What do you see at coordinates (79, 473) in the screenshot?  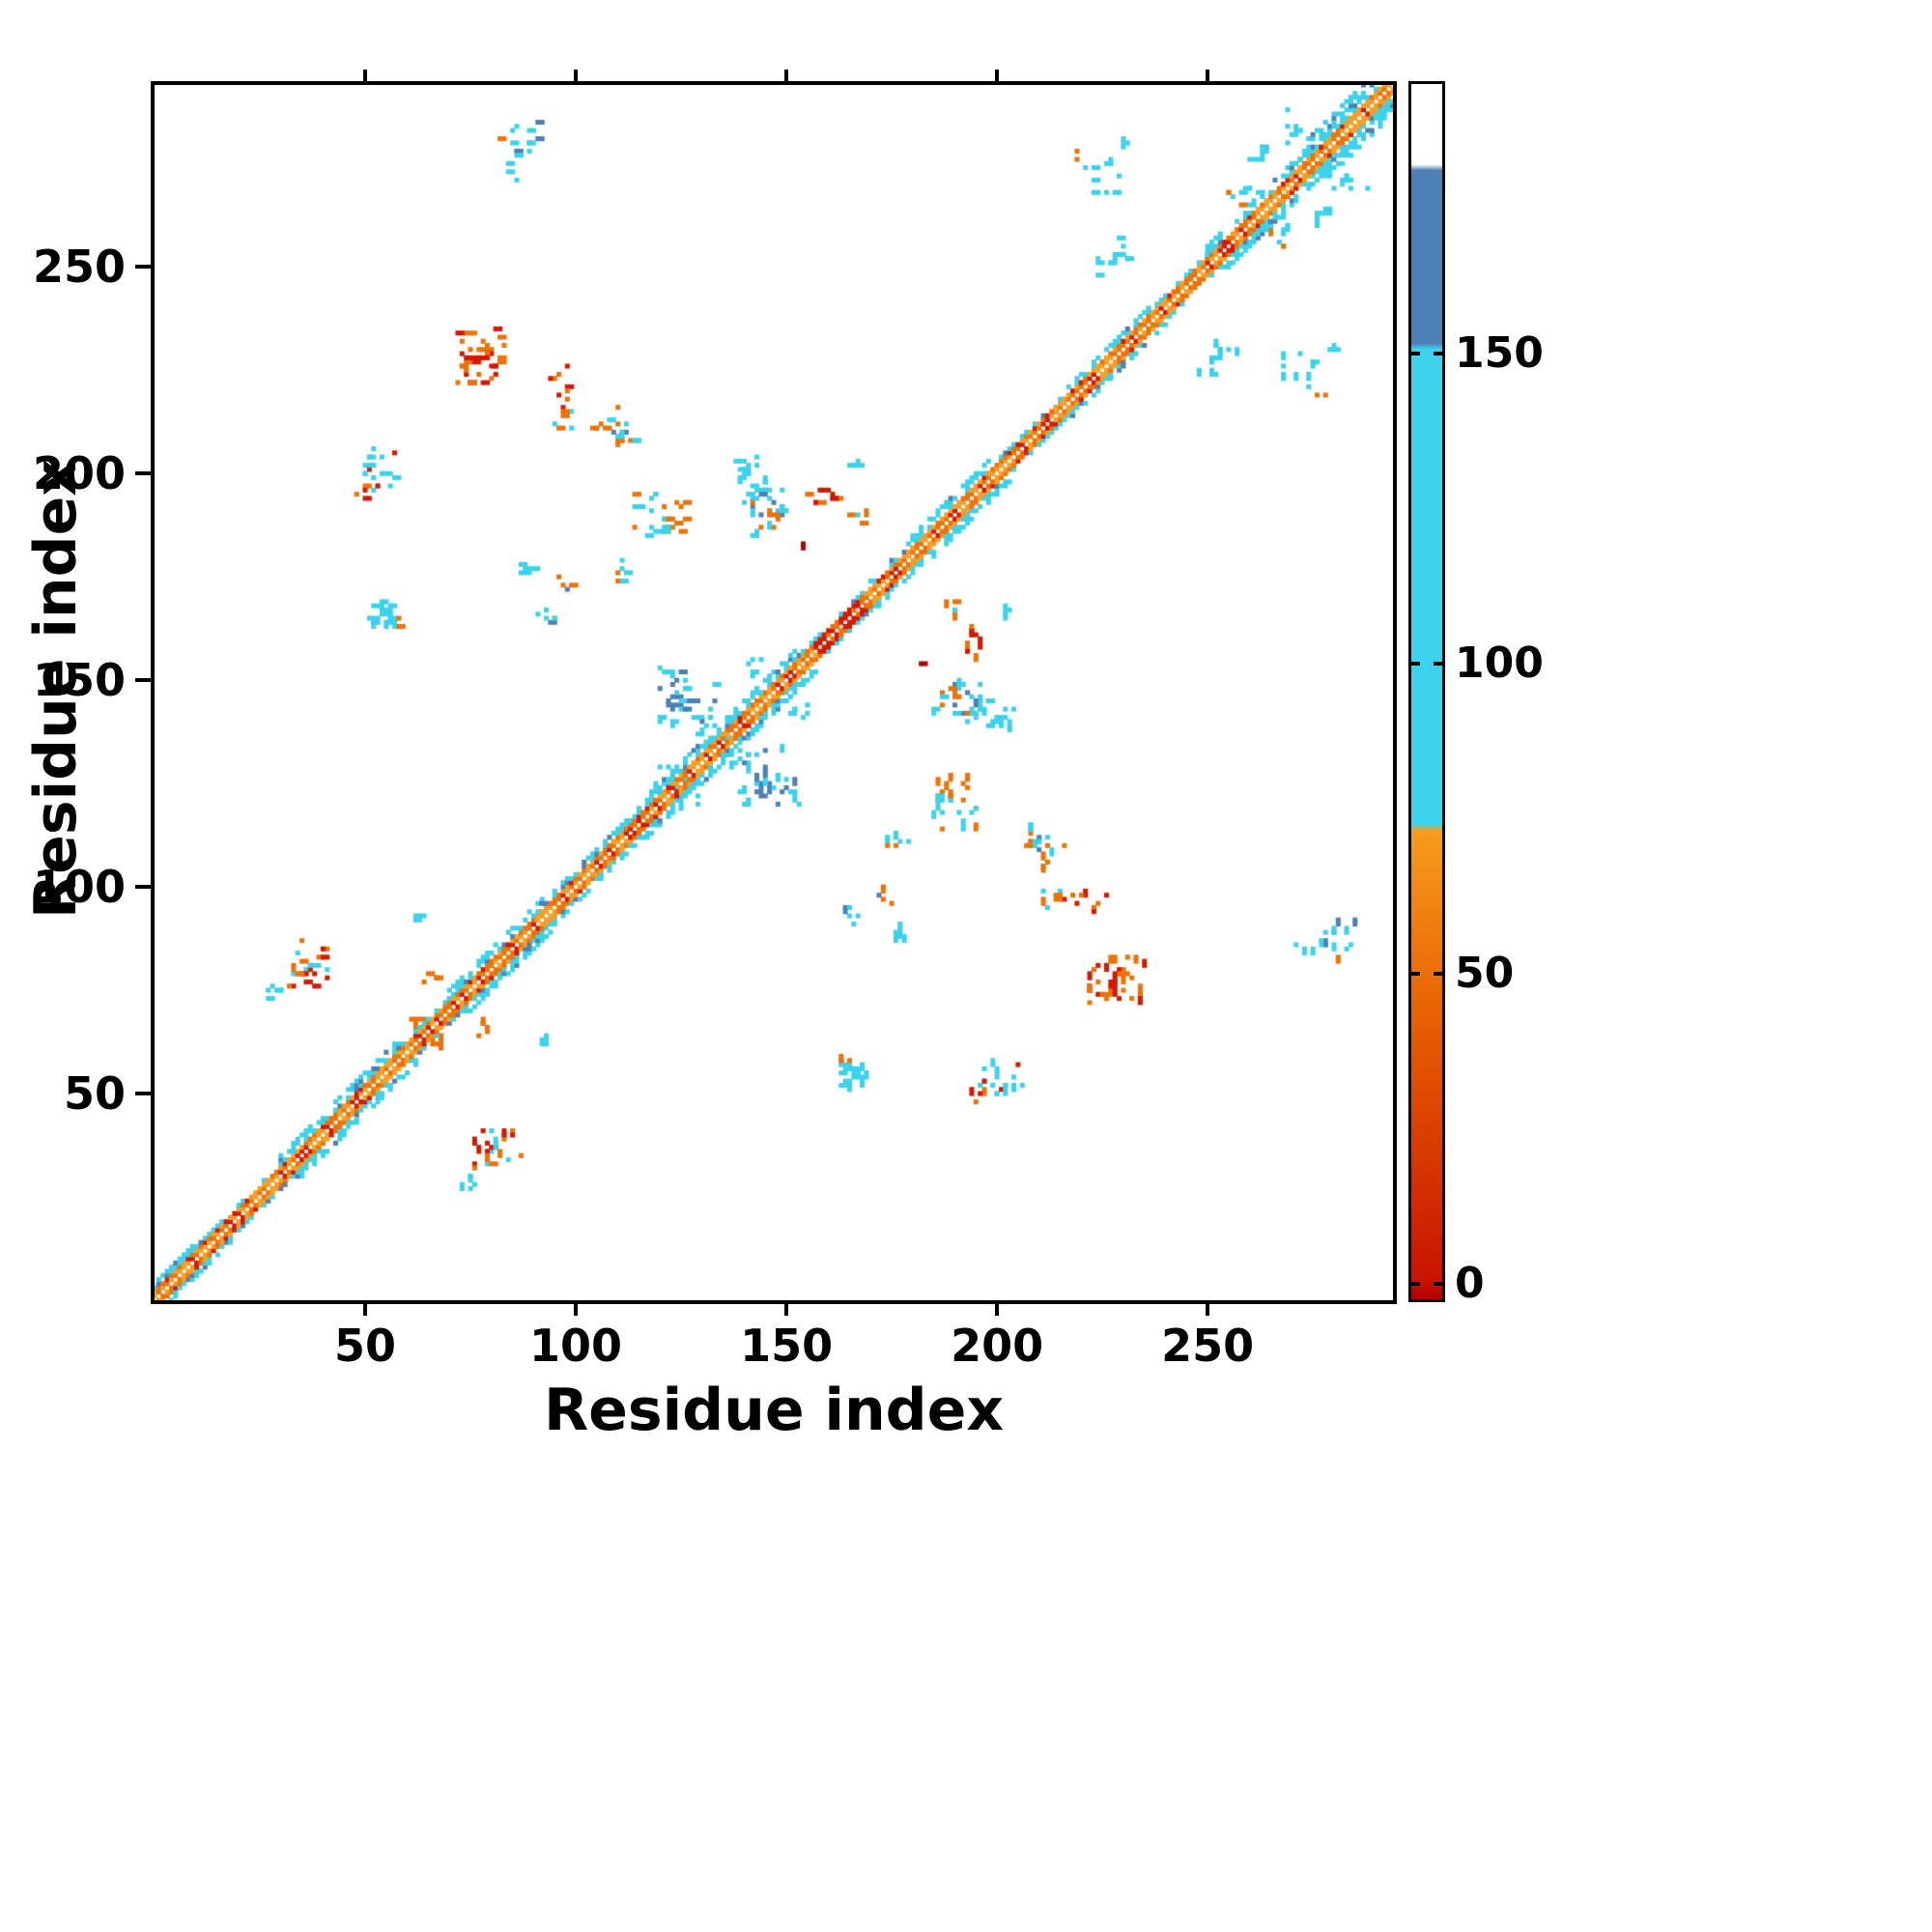 I see `y-tick-label: 200` at bounding box center [79, 473].